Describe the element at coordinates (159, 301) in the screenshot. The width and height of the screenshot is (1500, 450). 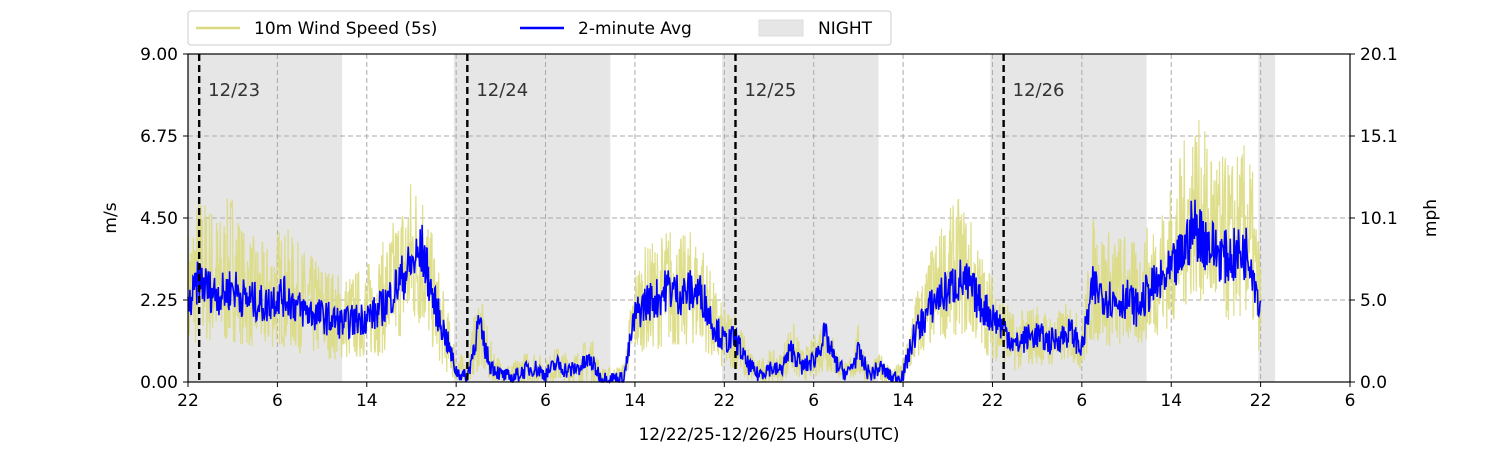
I see `y-left-tick-label-1: 2.25` at that location.